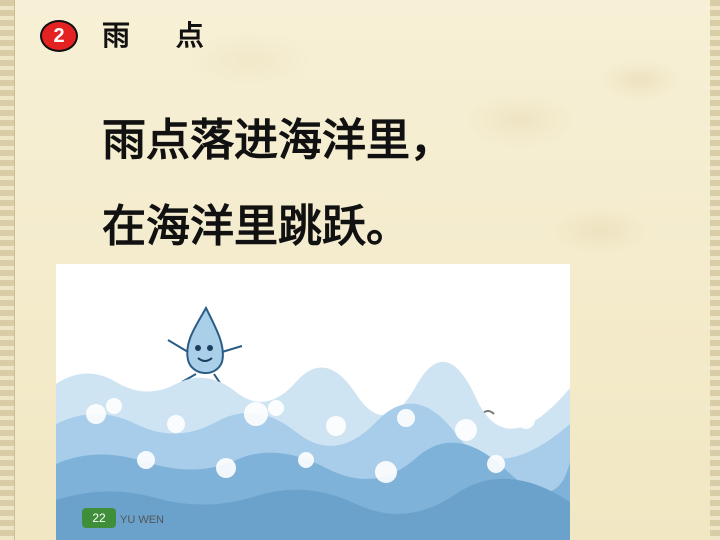 The image size is (720, 540). I want to click on decorative-border-left, so click(7, 270).